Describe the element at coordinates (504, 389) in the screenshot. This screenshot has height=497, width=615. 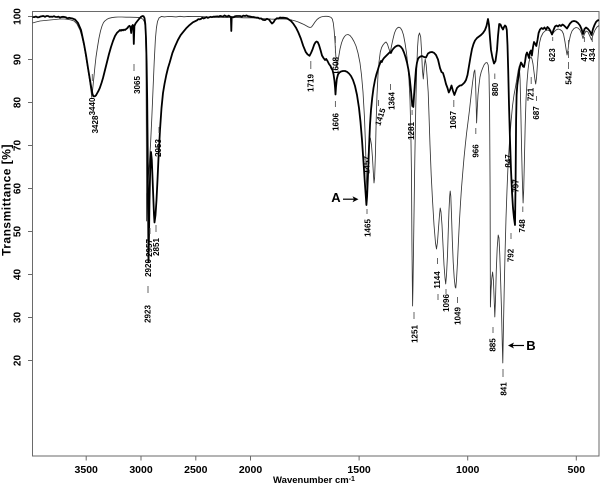
I see `svg-text: 841` at that location.